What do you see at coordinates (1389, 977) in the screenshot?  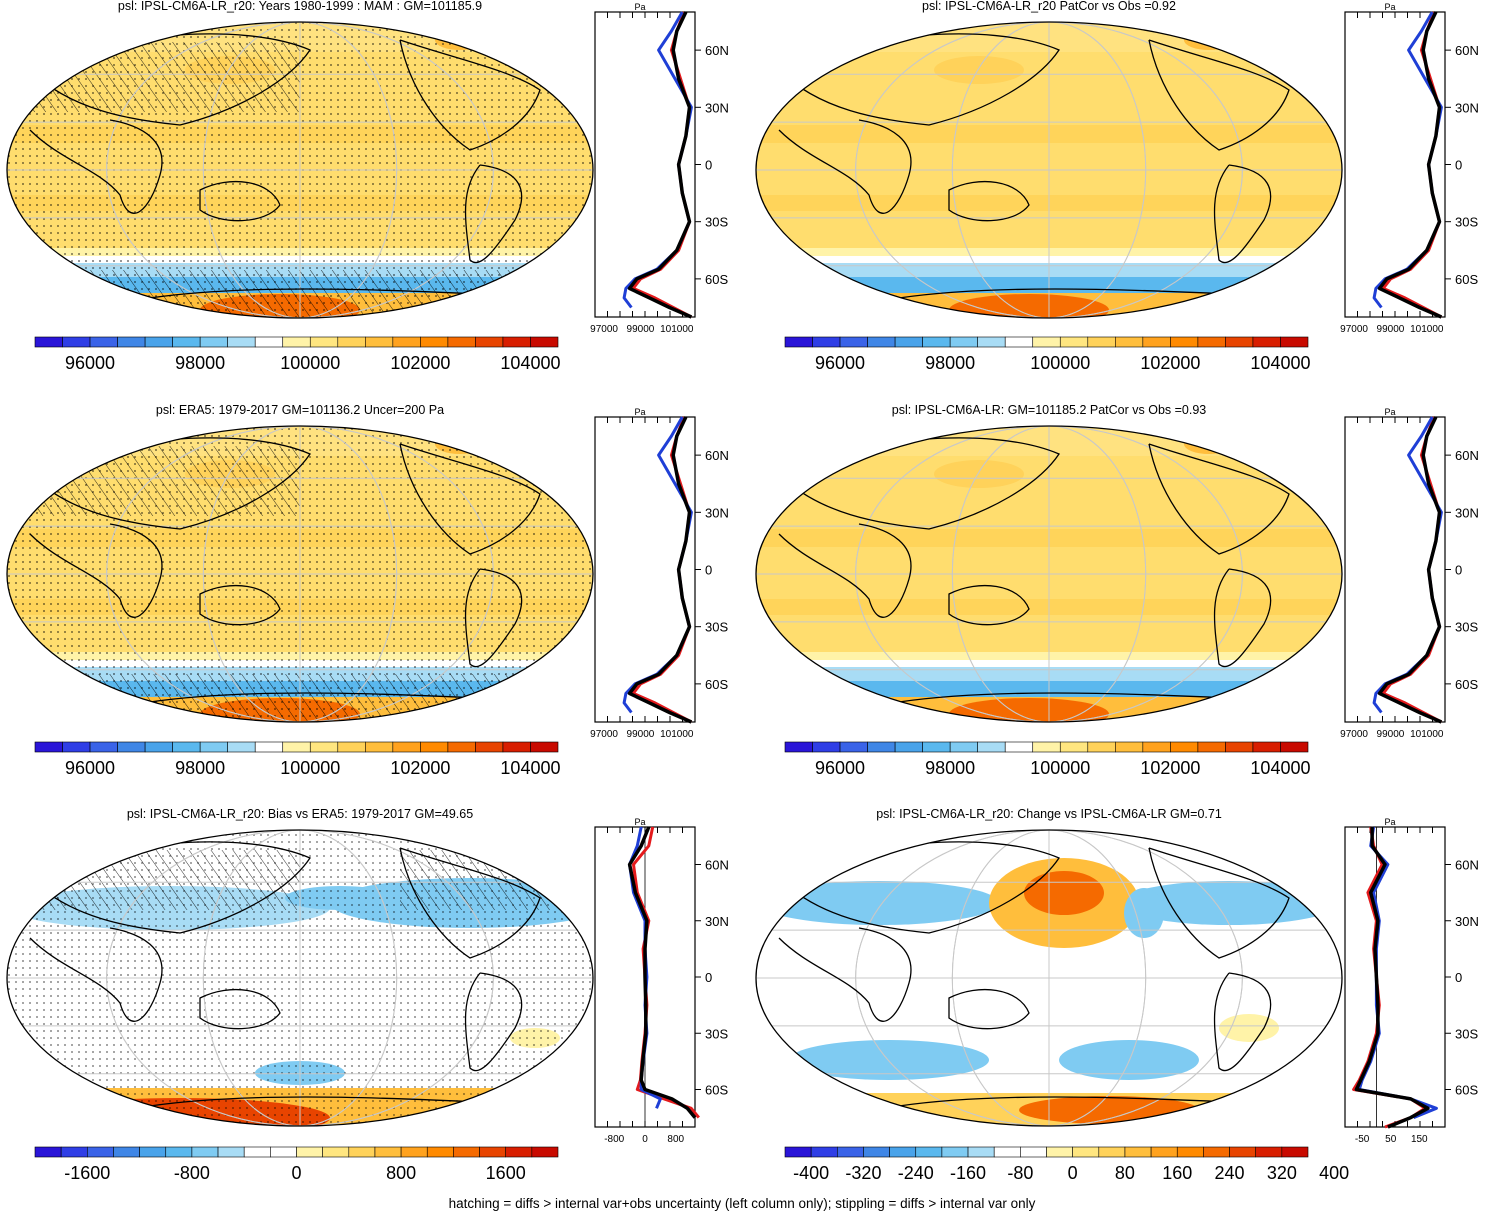 I see `profile-line-model` at bounding box center [1389, 977].